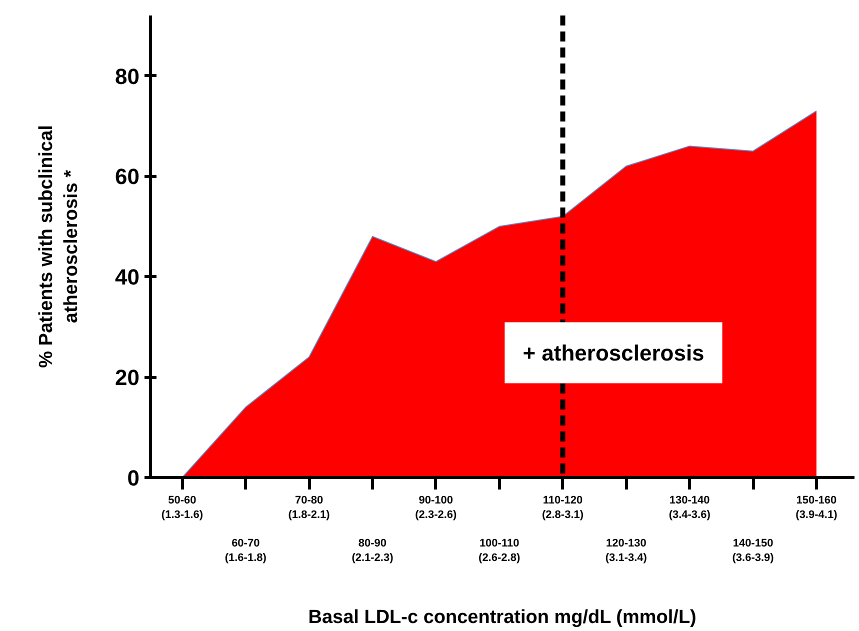 This screenshot has width=859, height=631. Describe the element at coordinates (613, 353) in the screenshot. I see `annotation: + atherosclerosis` at that location.